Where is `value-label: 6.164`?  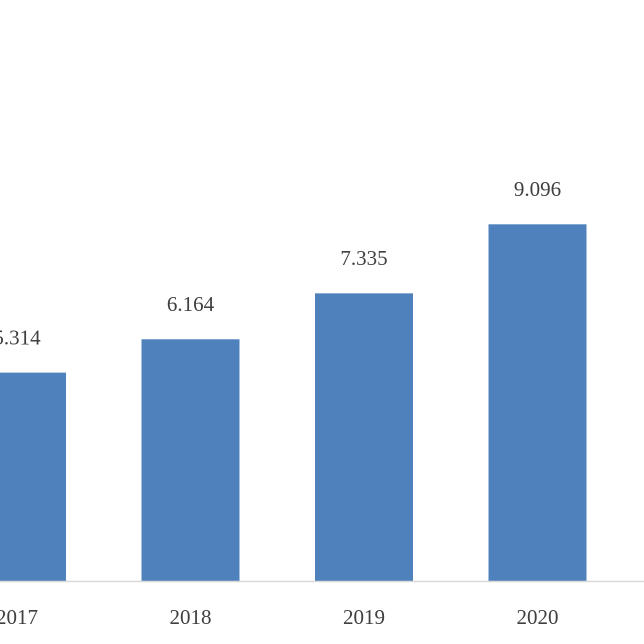
value-label: 6.164 is located at coordinates (191, 304).